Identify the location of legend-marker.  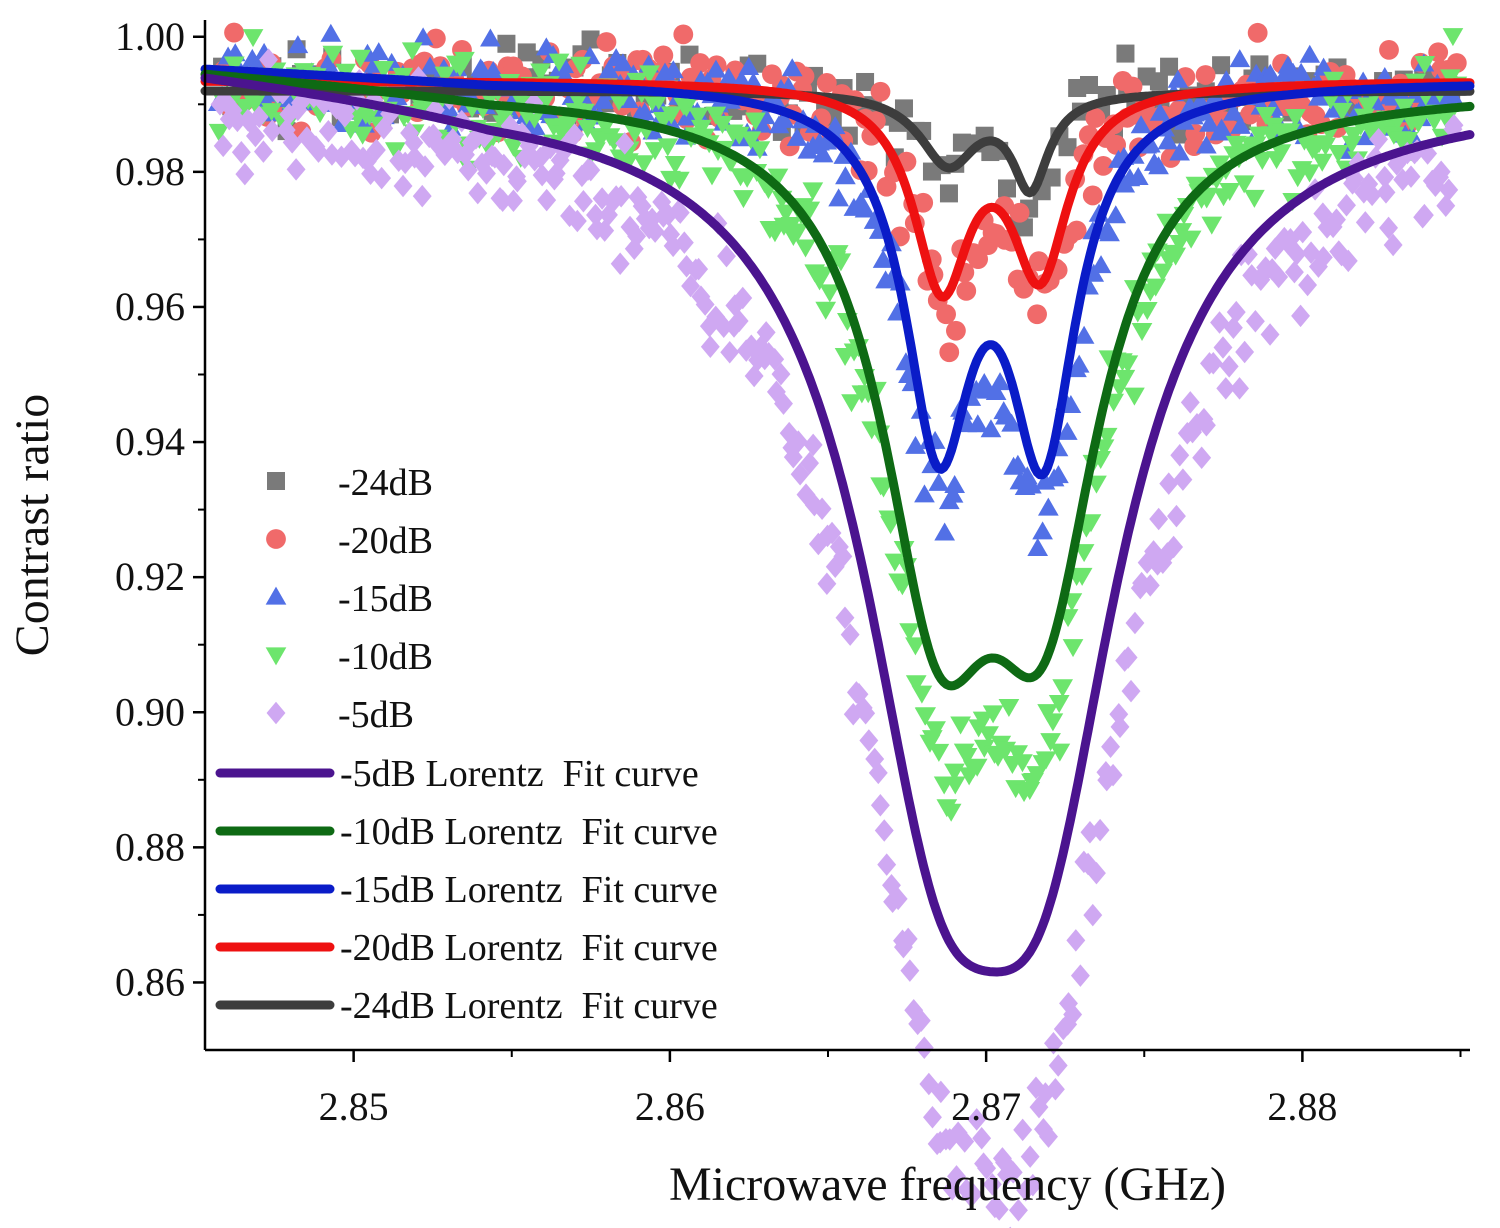
(276, 656).